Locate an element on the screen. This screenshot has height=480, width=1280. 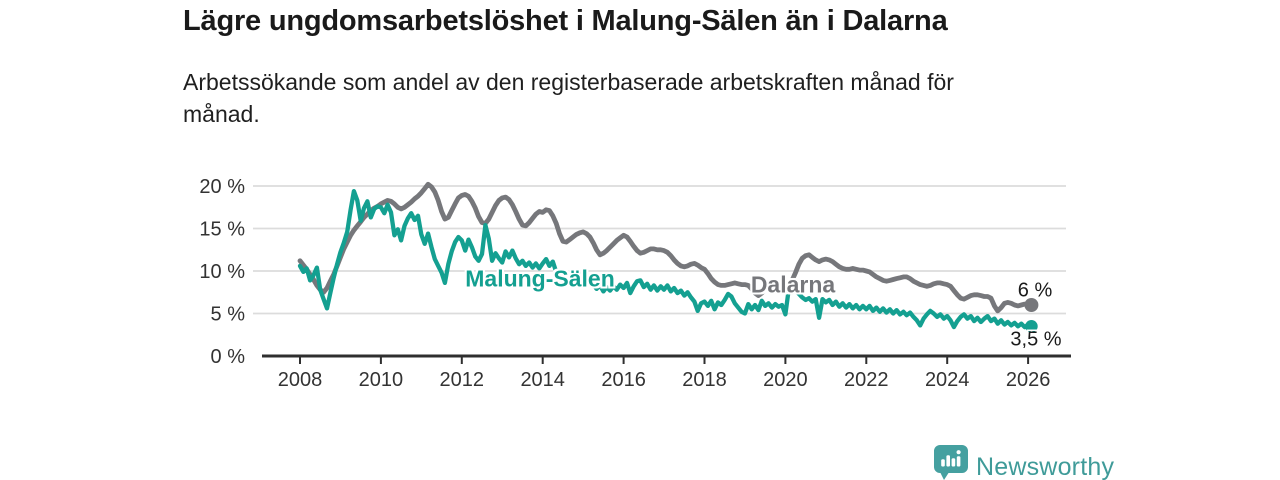
x-axis-tick-label: 2026 is located at coordinates (1028, 380).